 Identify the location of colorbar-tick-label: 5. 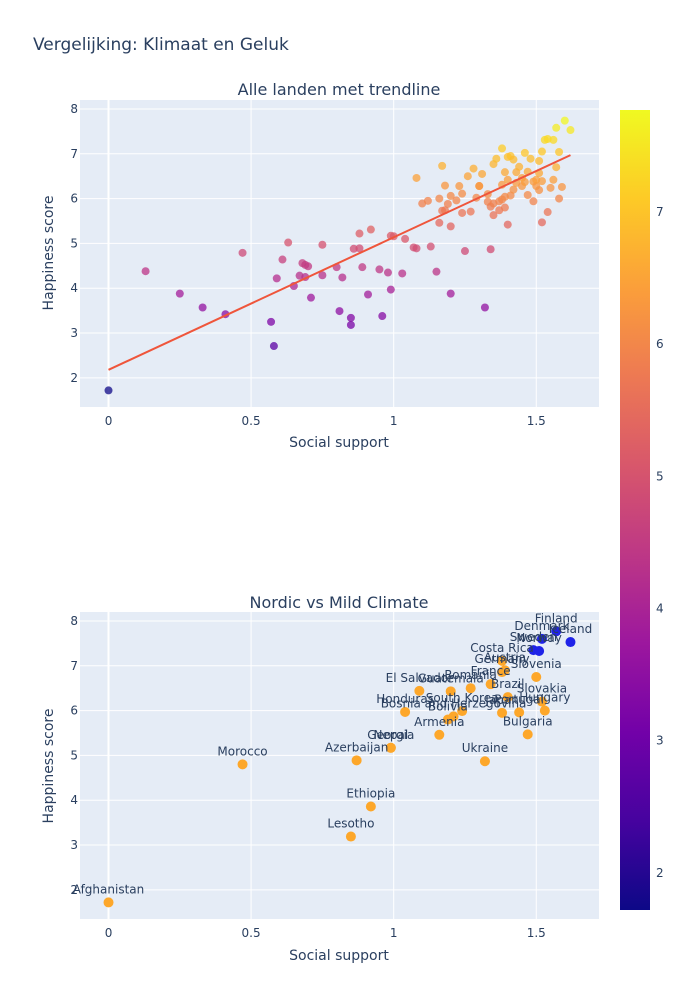
(660, 476).